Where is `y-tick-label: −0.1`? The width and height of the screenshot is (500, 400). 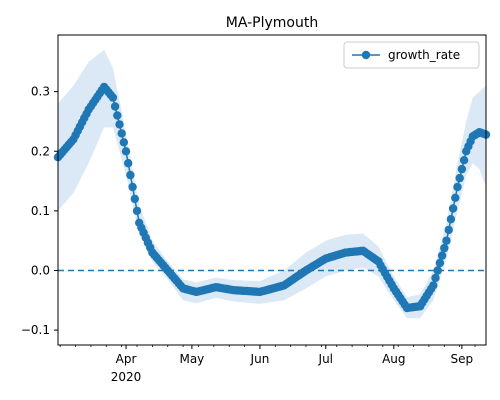
y-tick-label: −0.1 is located at coordinates (35, 330).